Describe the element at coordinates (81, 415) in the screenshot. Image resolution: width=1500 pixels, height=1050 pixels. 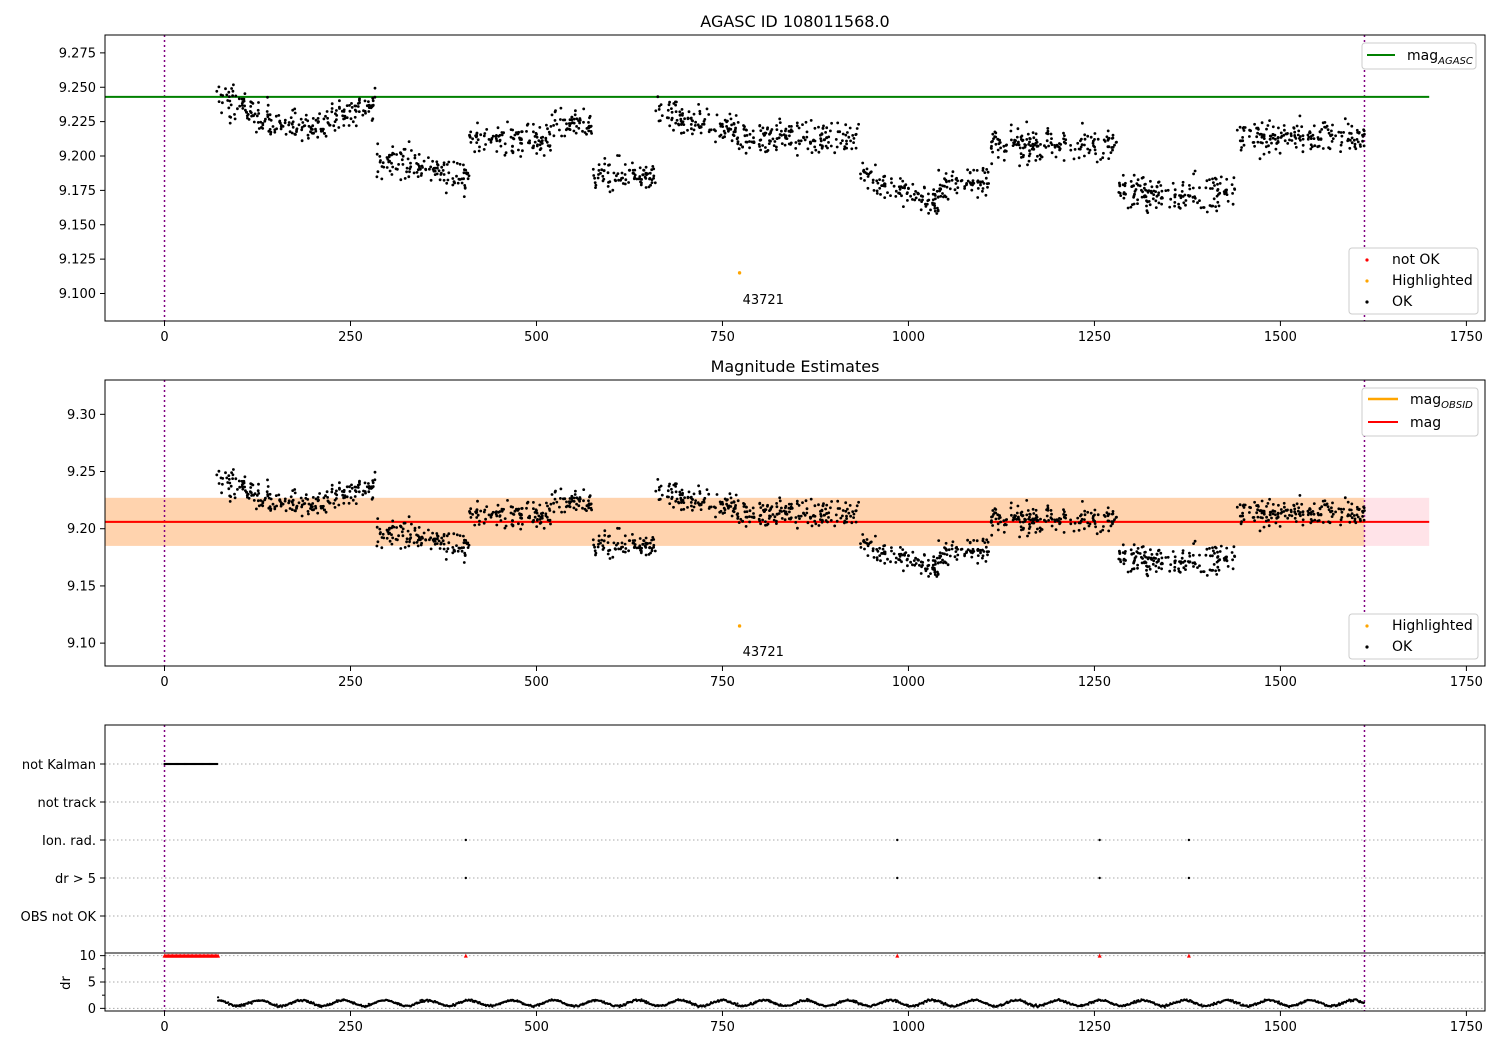
I see `y-tick-label: 9.30` at that location.